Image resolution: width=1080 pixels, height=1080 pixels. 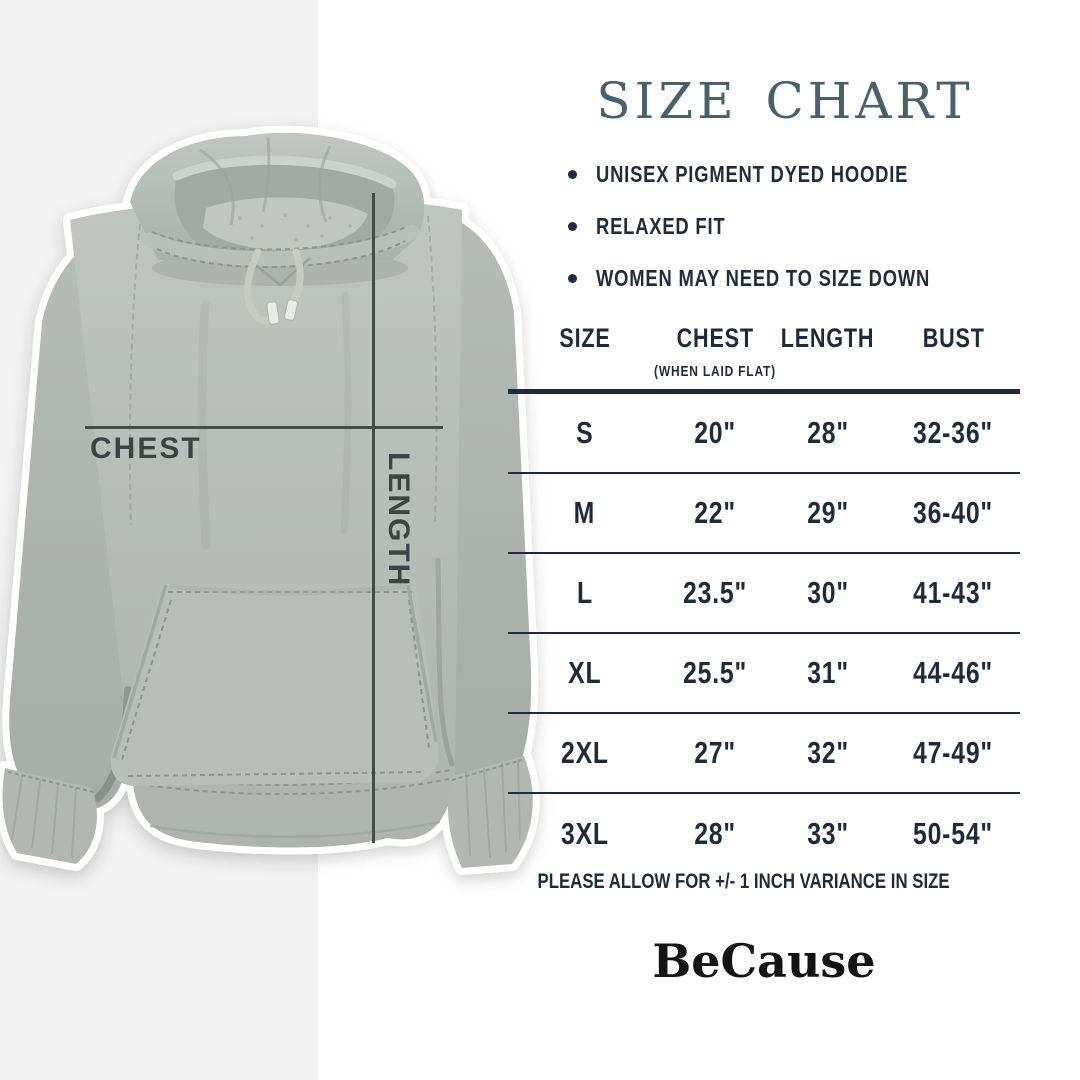 What do you see at coordinates (828, 338) in the screenshot?
I see `column-header-length: LENGTH` at bounding box center [828, 338].